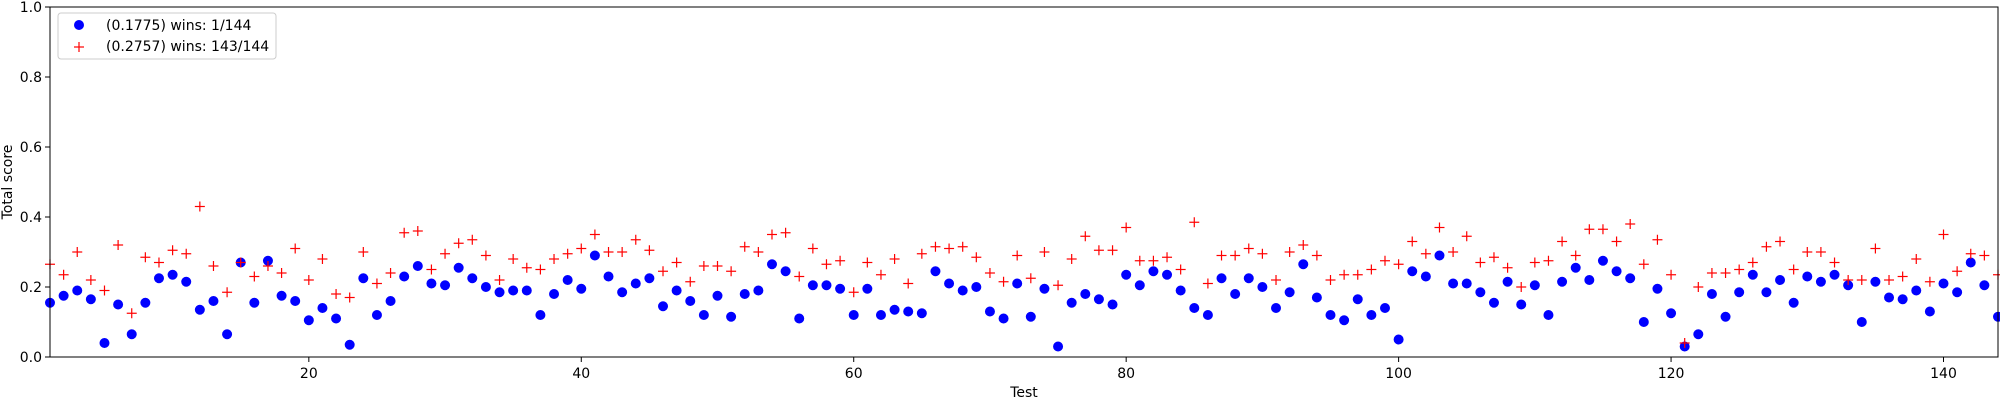 This screenshot has width=2000, height=400. I want to click on x-tick-label: 120, so click(1671, 374).